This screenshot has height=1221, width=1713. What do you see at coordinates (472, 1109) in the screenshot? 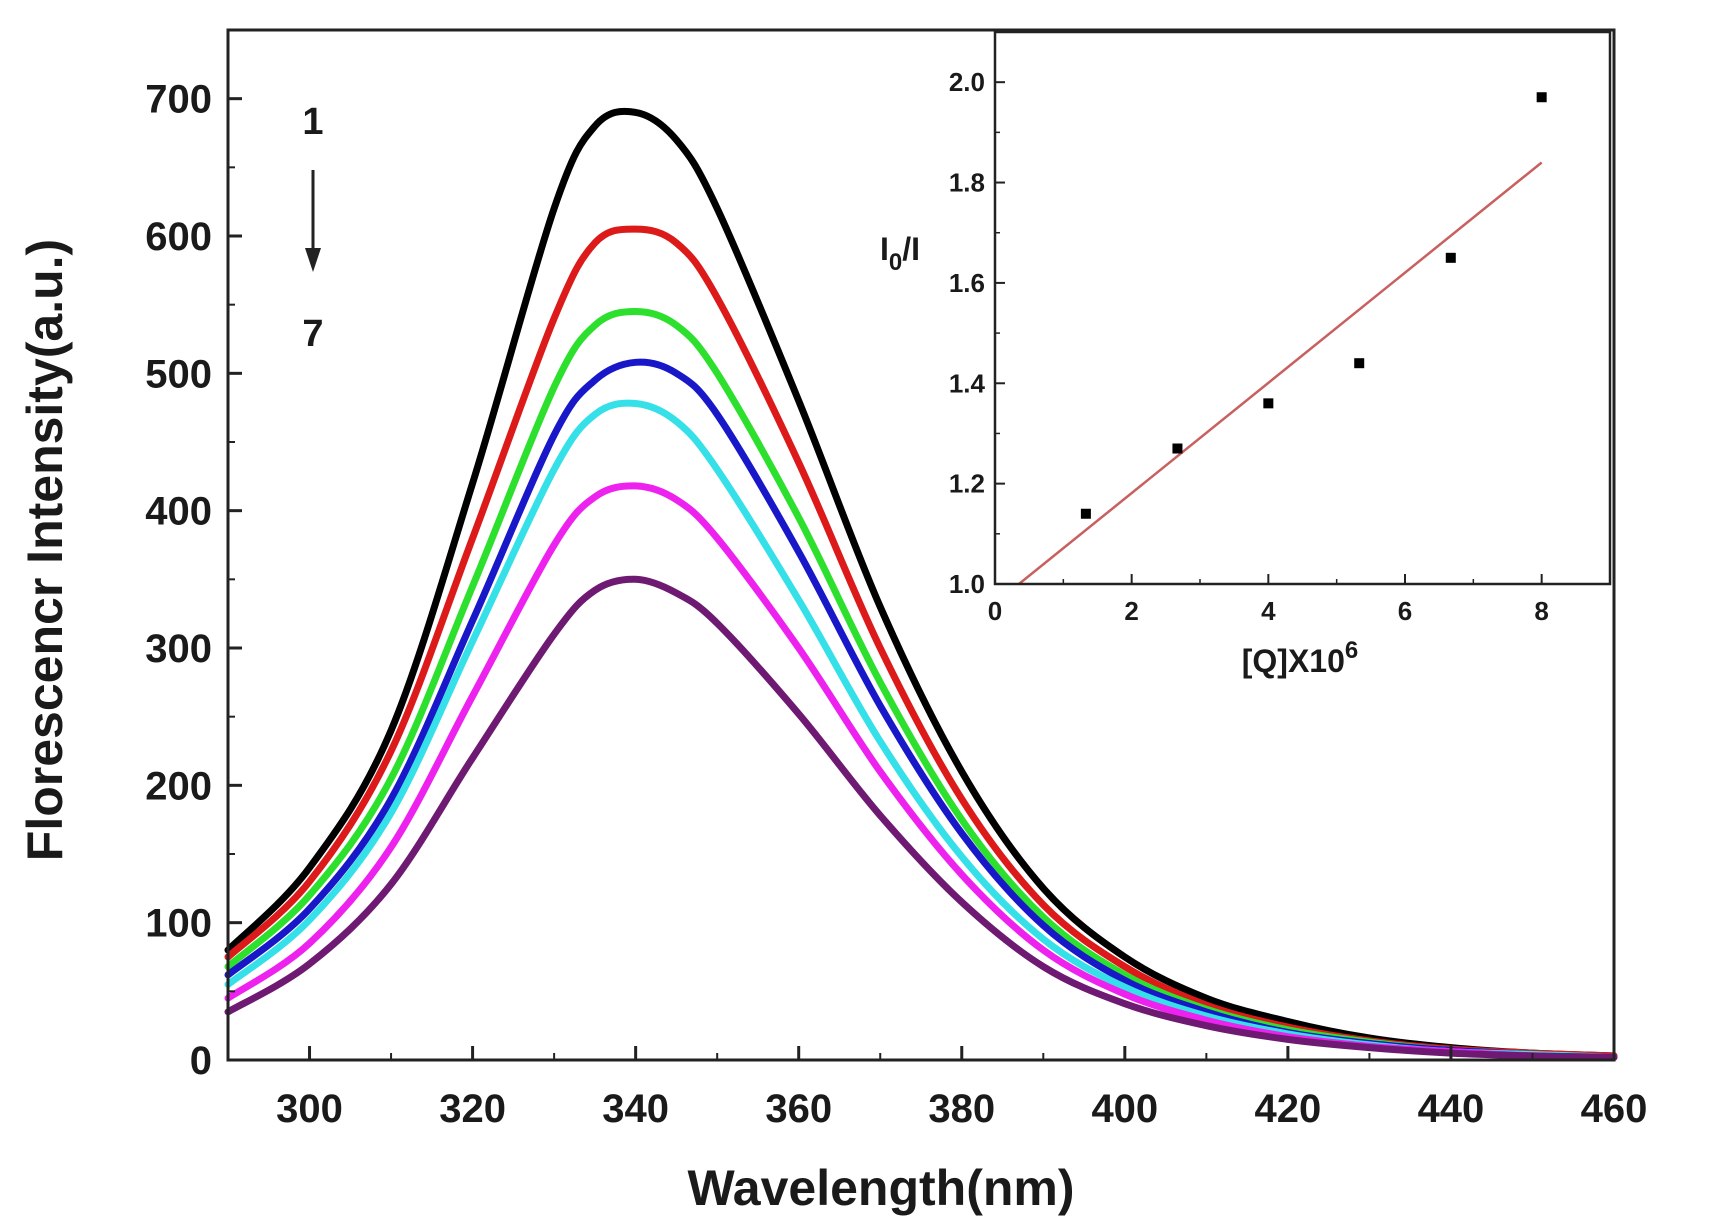
I see `x-tick-label-320: 320` at bounding box center [472, 1109].